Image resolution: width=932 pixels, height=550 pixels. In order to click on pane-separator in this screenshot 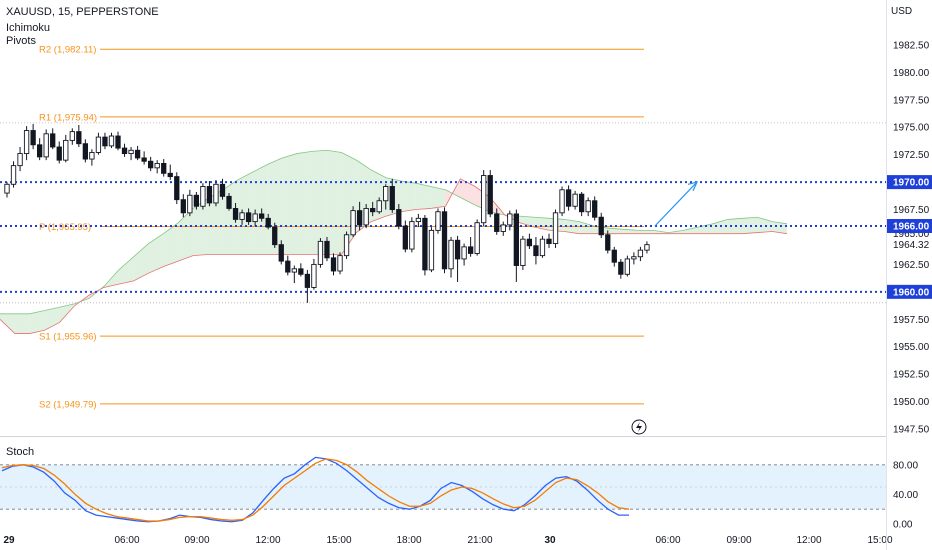, I will do `click(443, 436)`.